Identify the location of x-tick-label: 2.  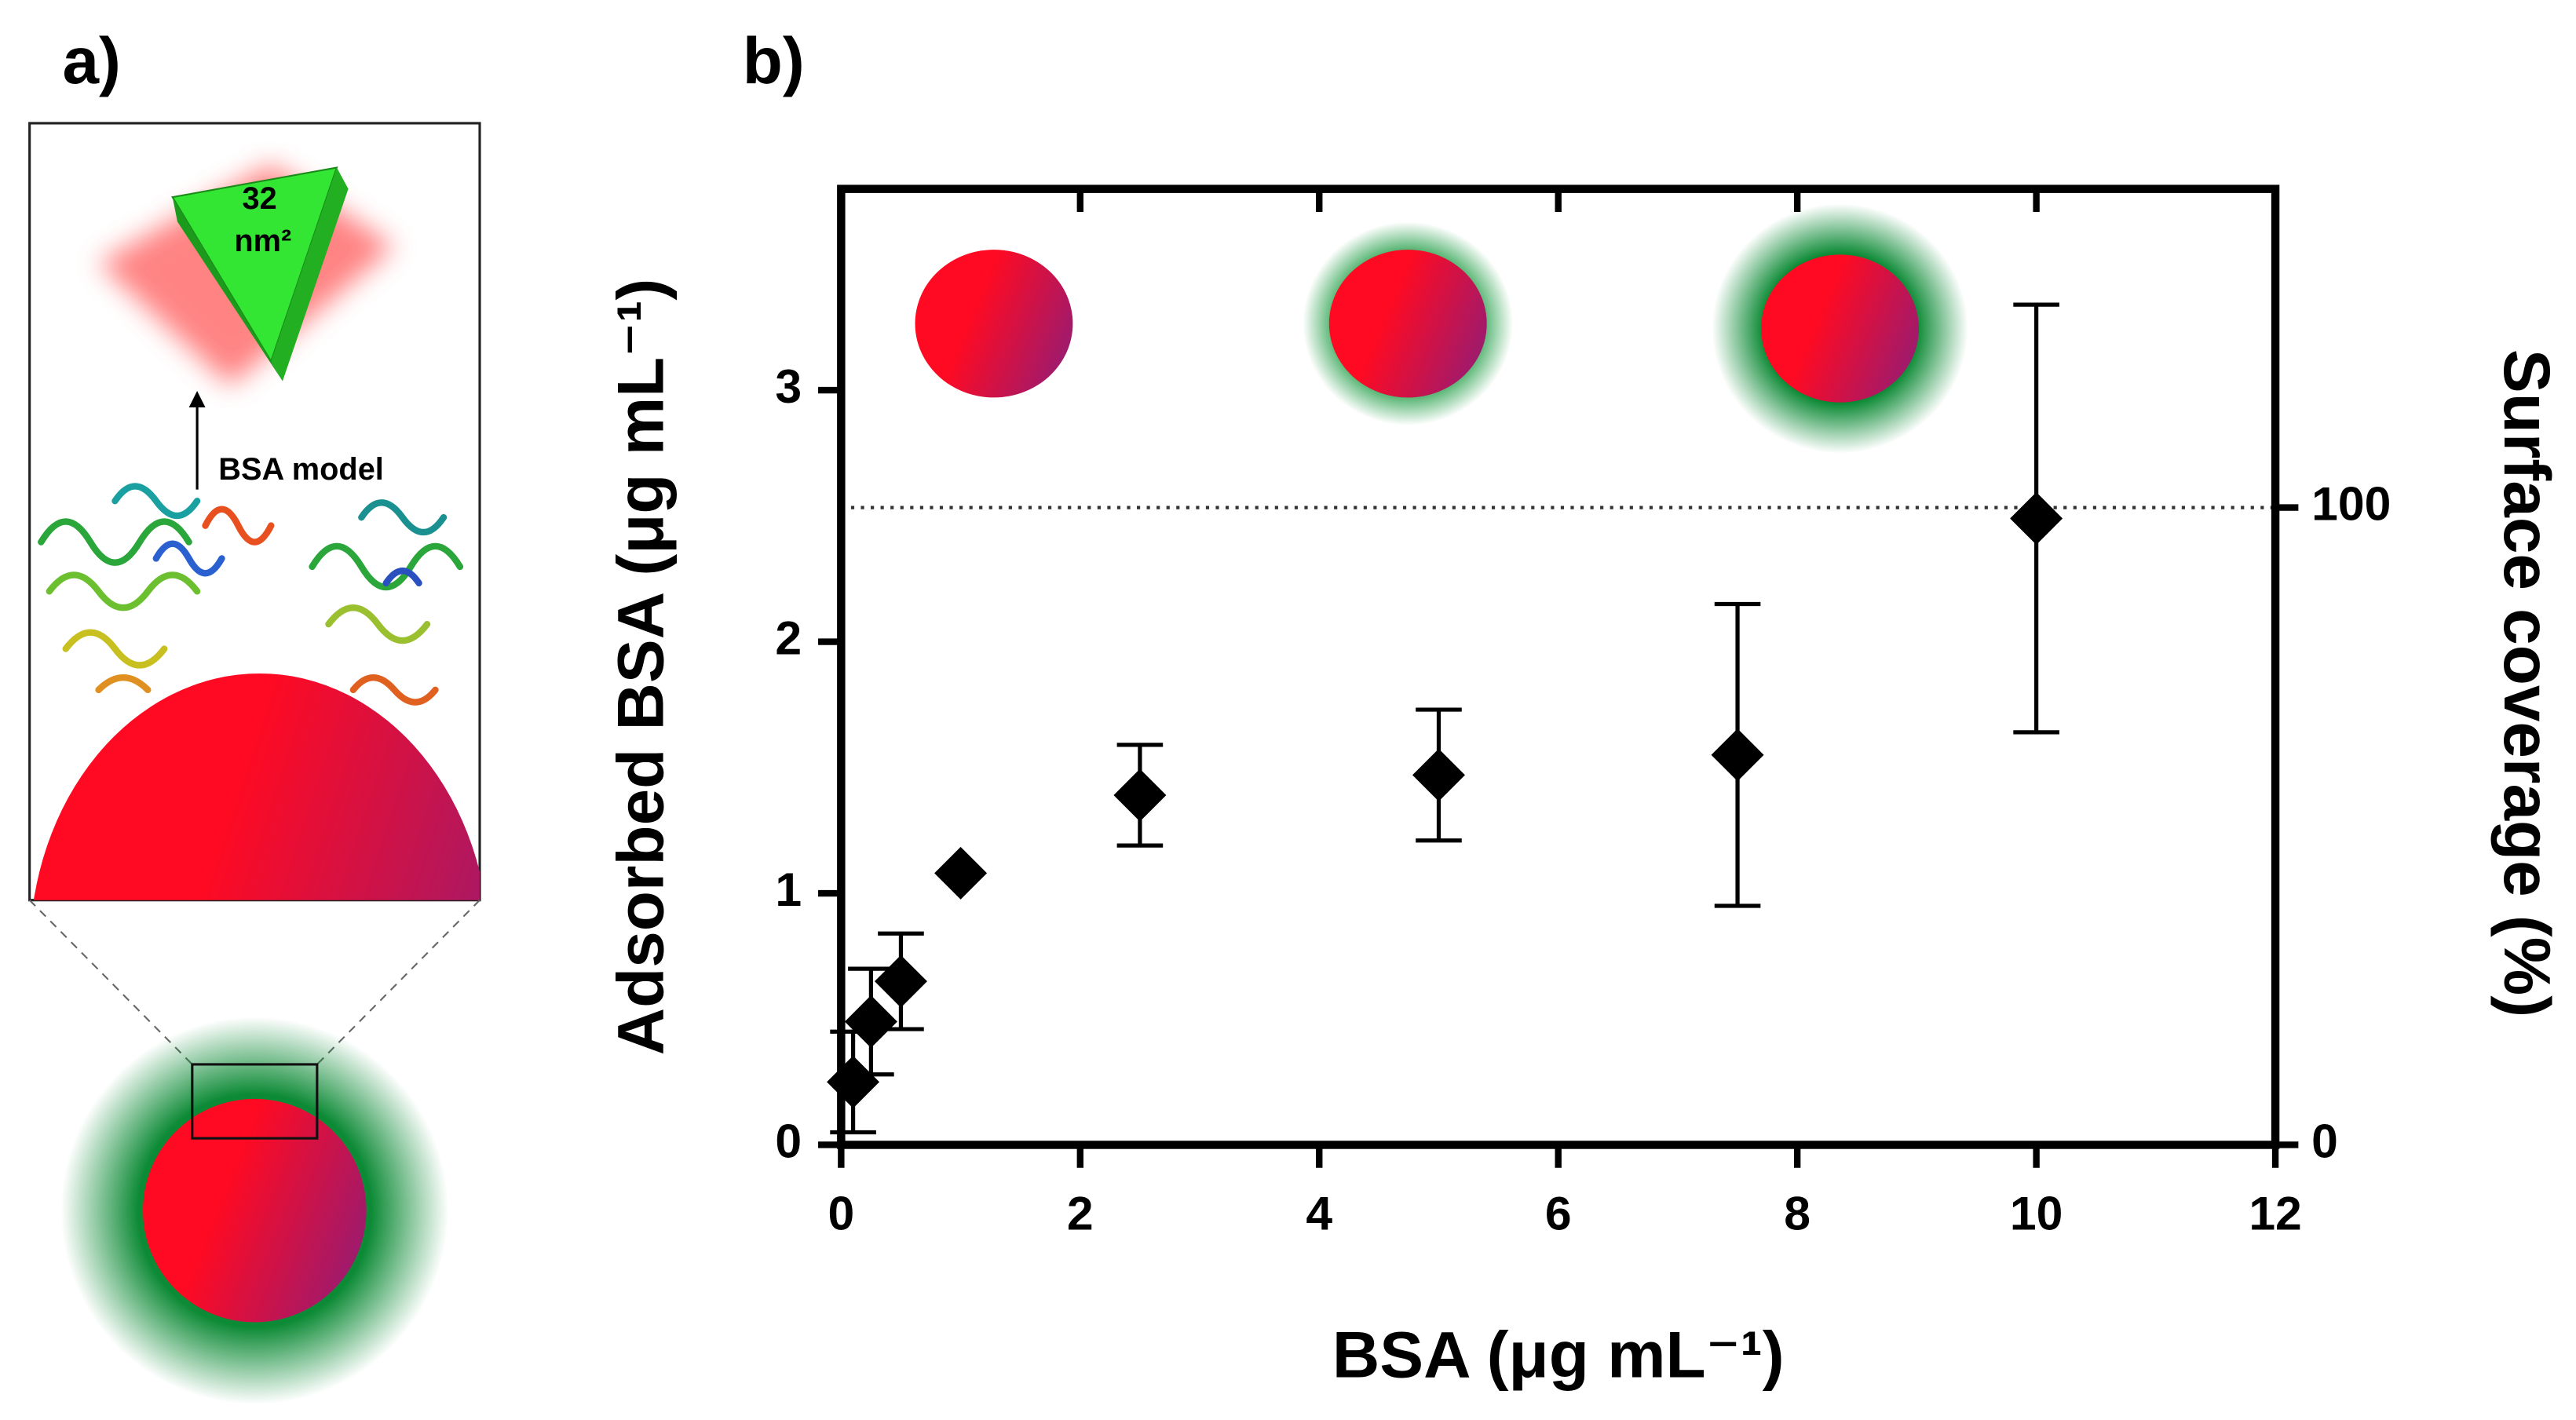
(1080, 1213).